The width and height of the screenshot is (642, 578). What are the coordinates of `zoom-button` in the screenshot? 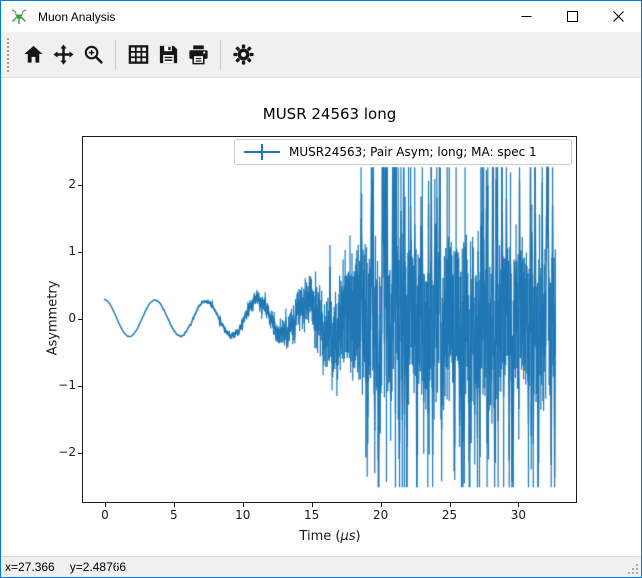 It's located at (93, 55).